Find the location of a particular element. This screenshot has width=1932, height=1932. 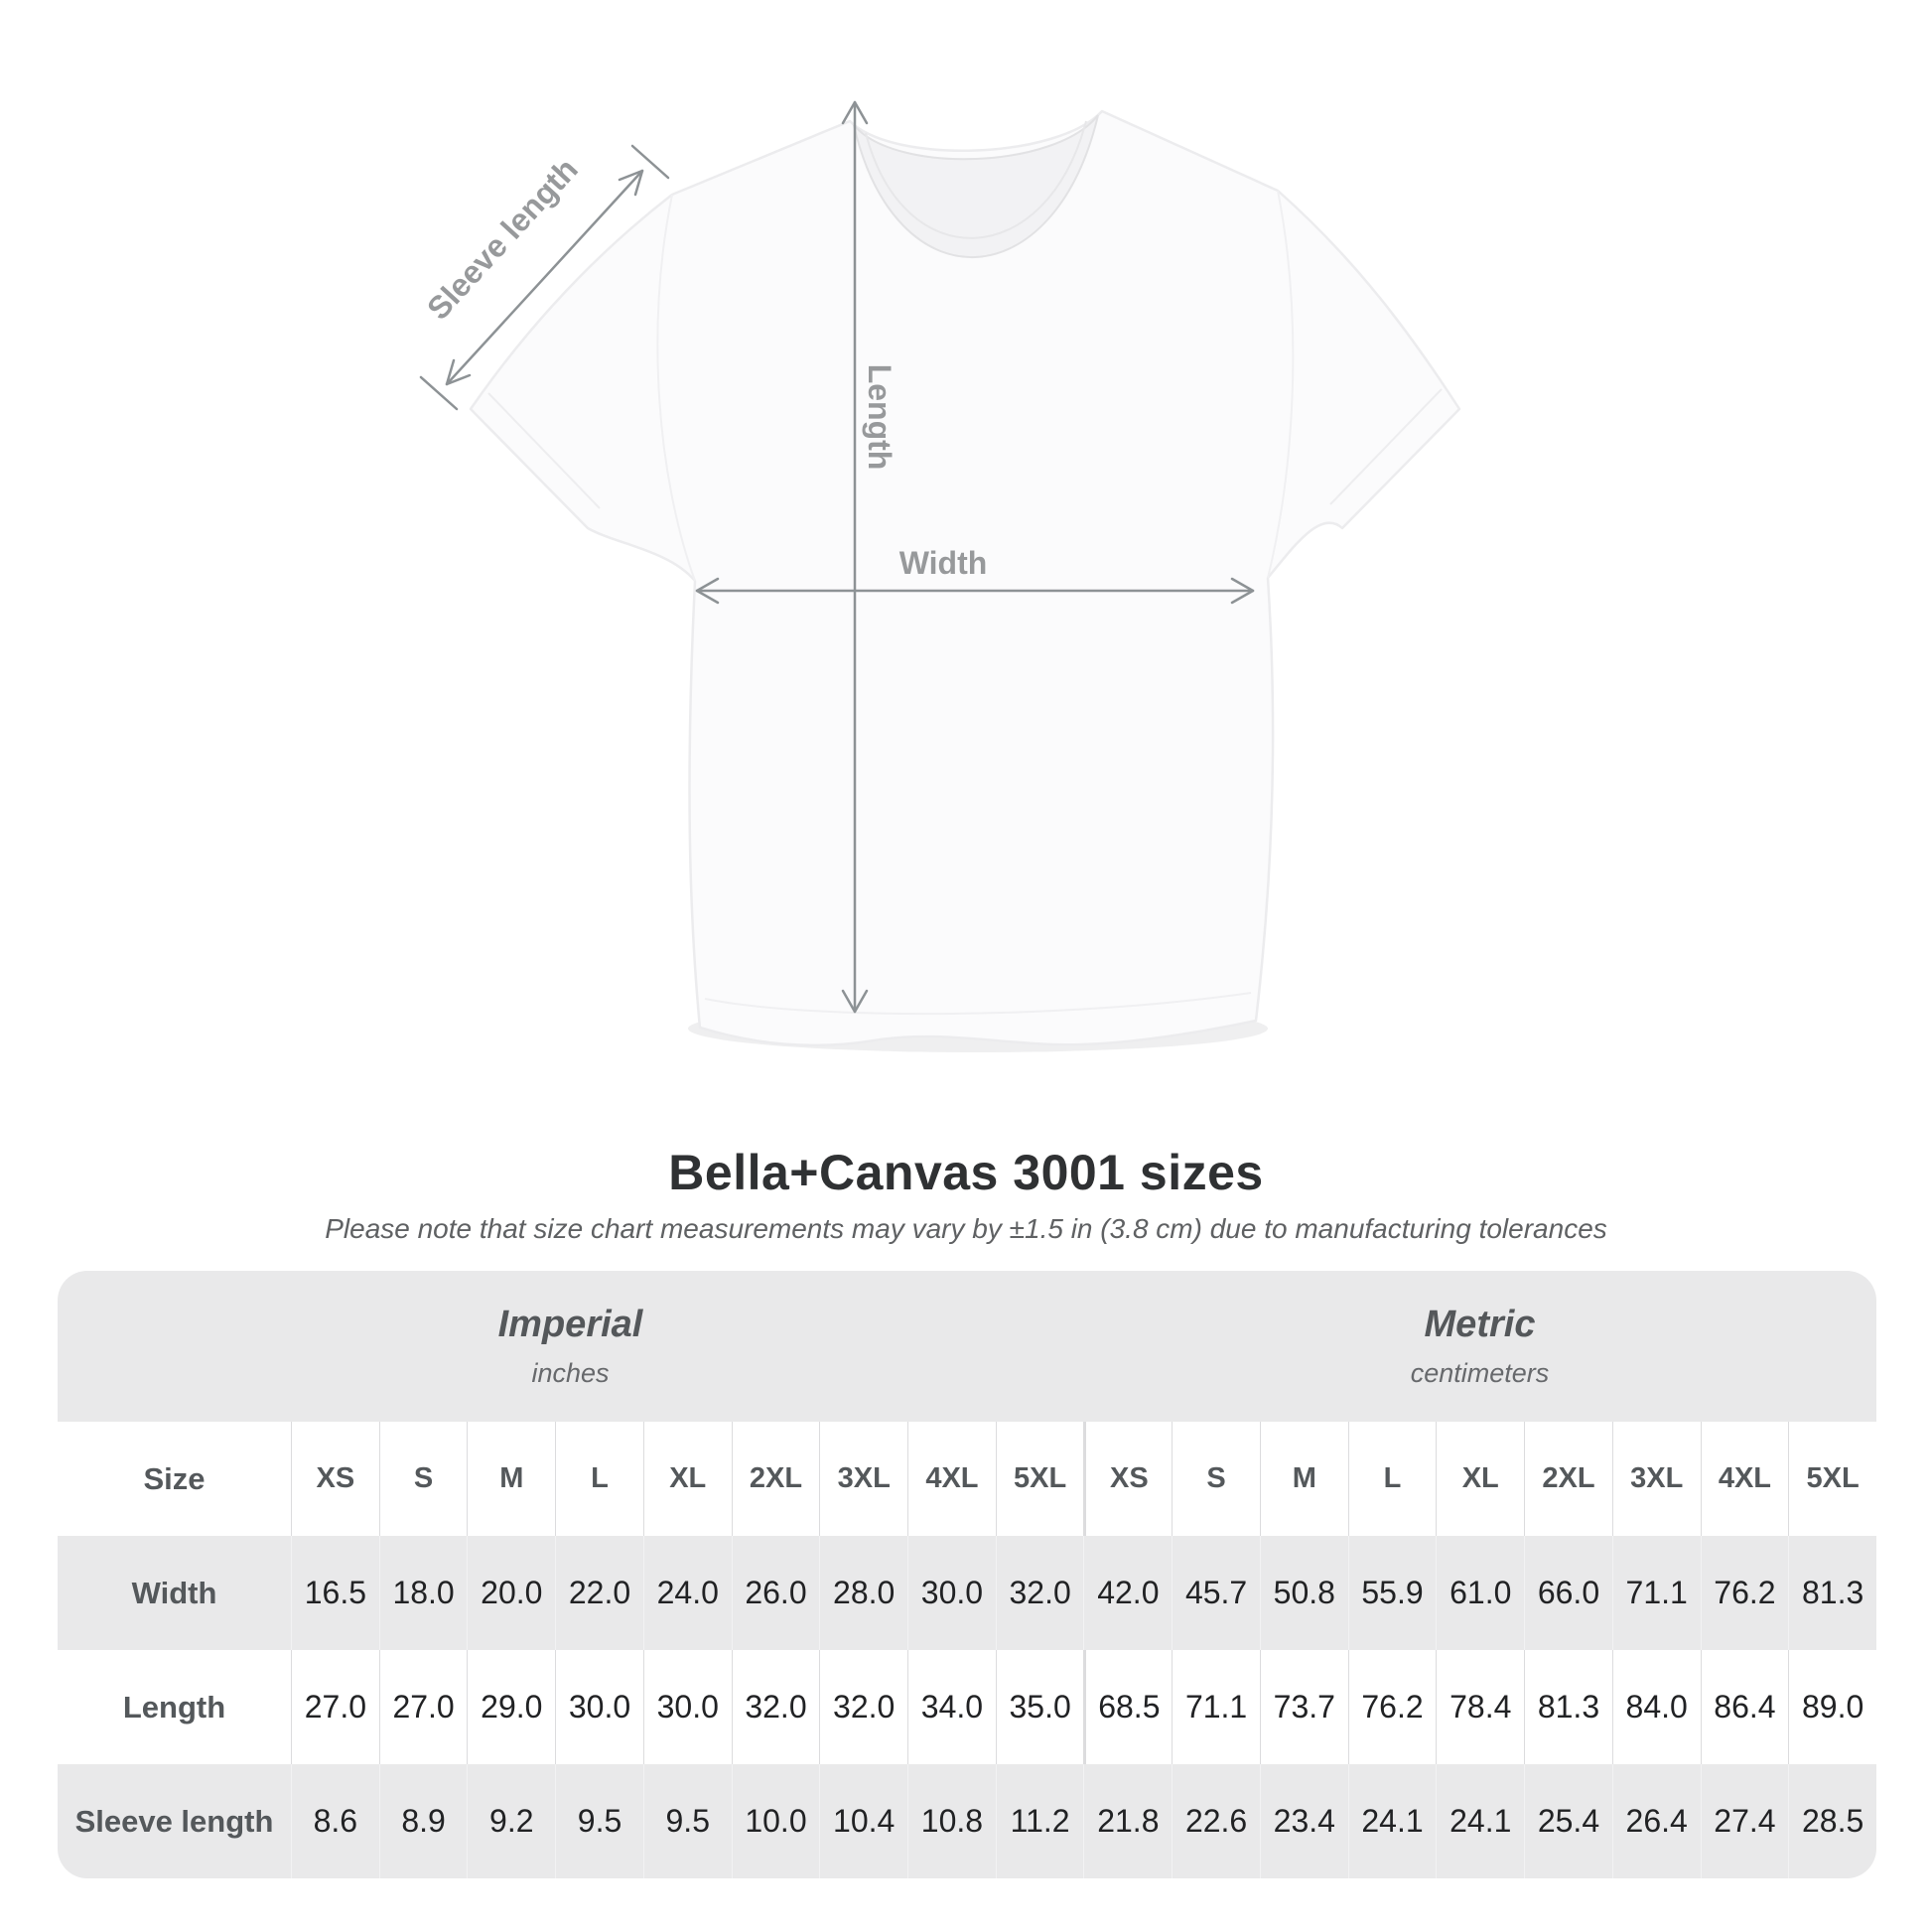

value-cell: 11.2 is located at coordinates (1040, 1821).